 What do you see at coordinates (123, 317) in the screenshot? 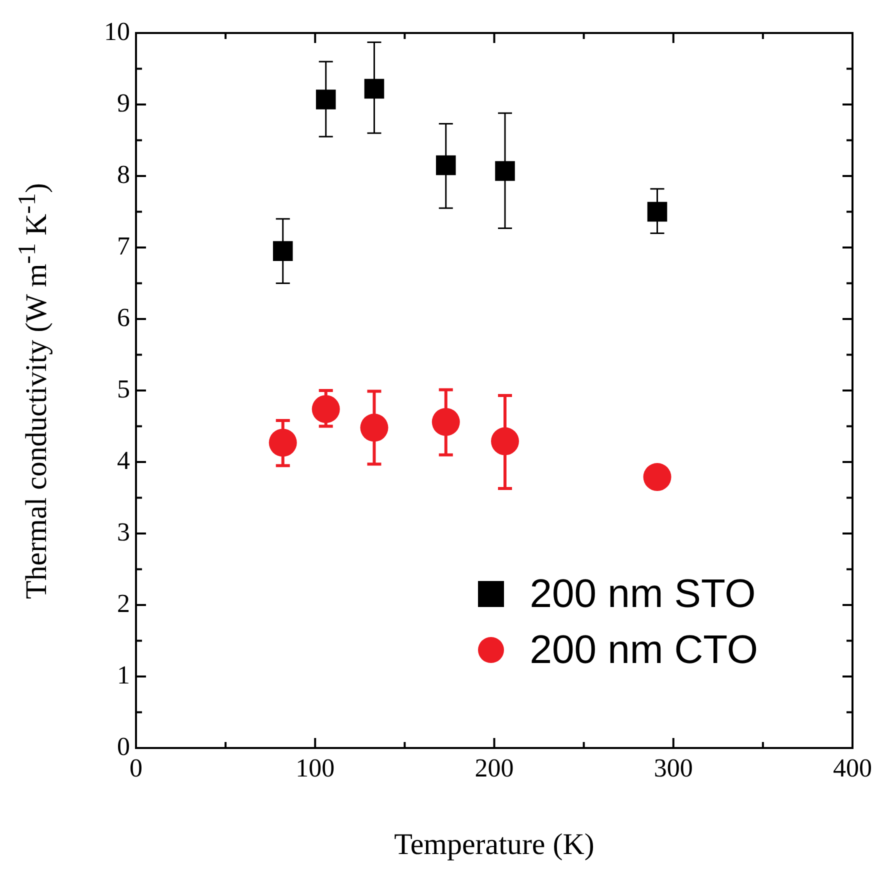
I see `y-tick-label: 6` at bounding box center [123, 317].